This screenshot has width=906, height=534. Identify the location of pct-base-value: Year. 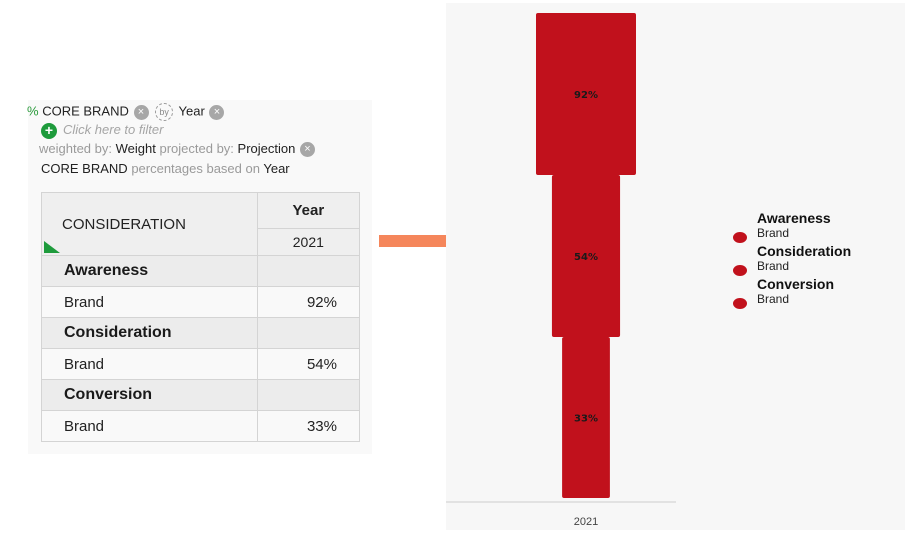
(276, 168).